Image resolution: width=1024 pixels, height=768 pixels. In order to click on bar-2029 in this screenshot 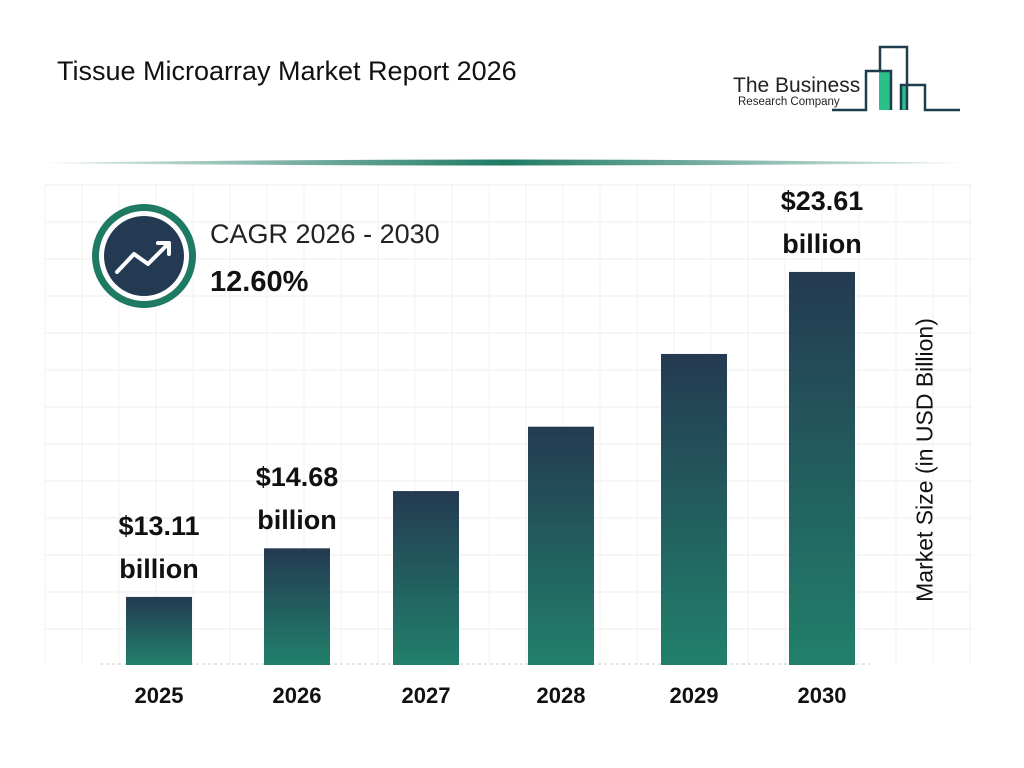, I will do `click(694, 509)`.